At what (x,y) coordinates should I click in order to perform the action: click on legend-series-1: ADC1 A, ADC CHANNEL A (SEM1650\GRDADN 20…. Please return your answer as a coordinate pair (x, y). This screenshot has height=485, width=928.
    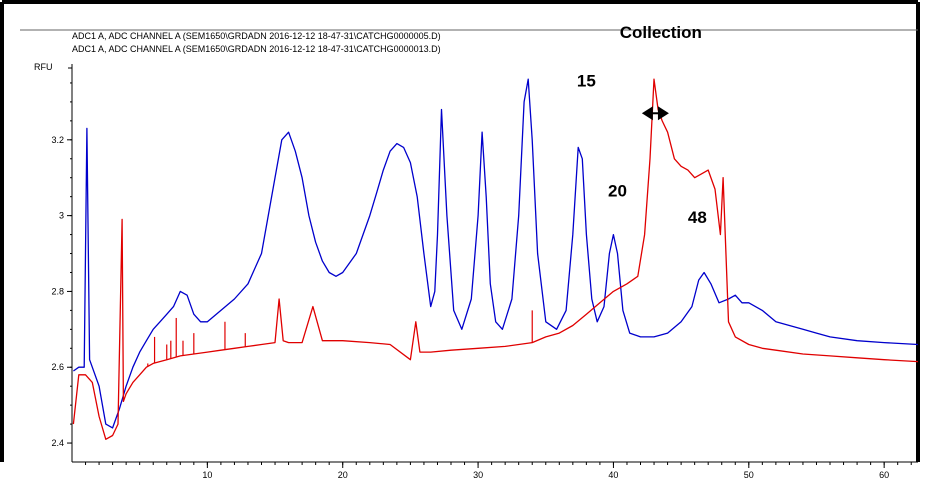
    Looking at the image, I should click on (256, 36).